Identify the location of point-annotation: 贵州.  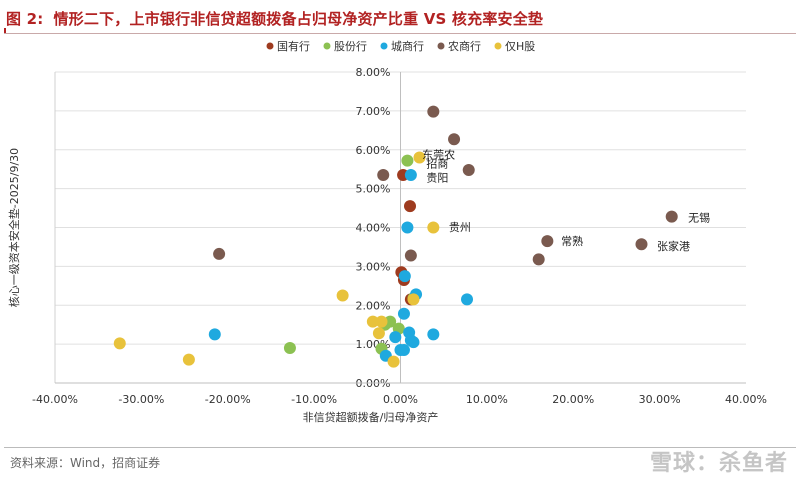
(460, 227).